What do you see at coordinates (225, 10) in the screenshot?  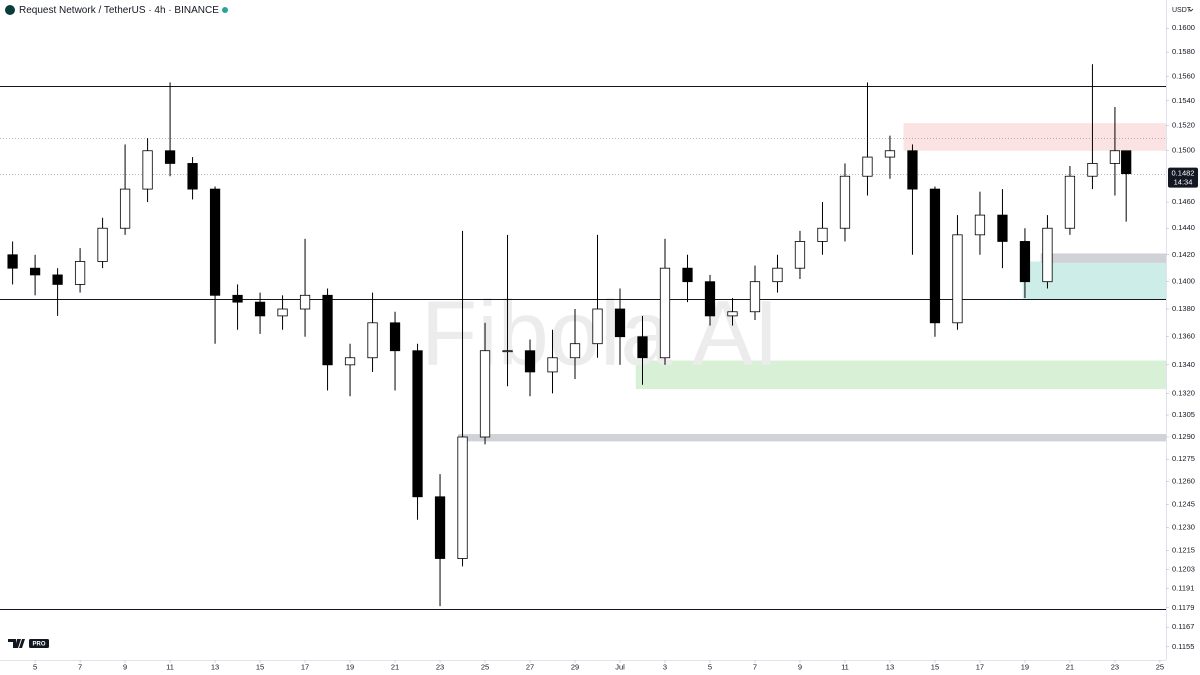 I see `market-status` at bounding box center [225, 10].